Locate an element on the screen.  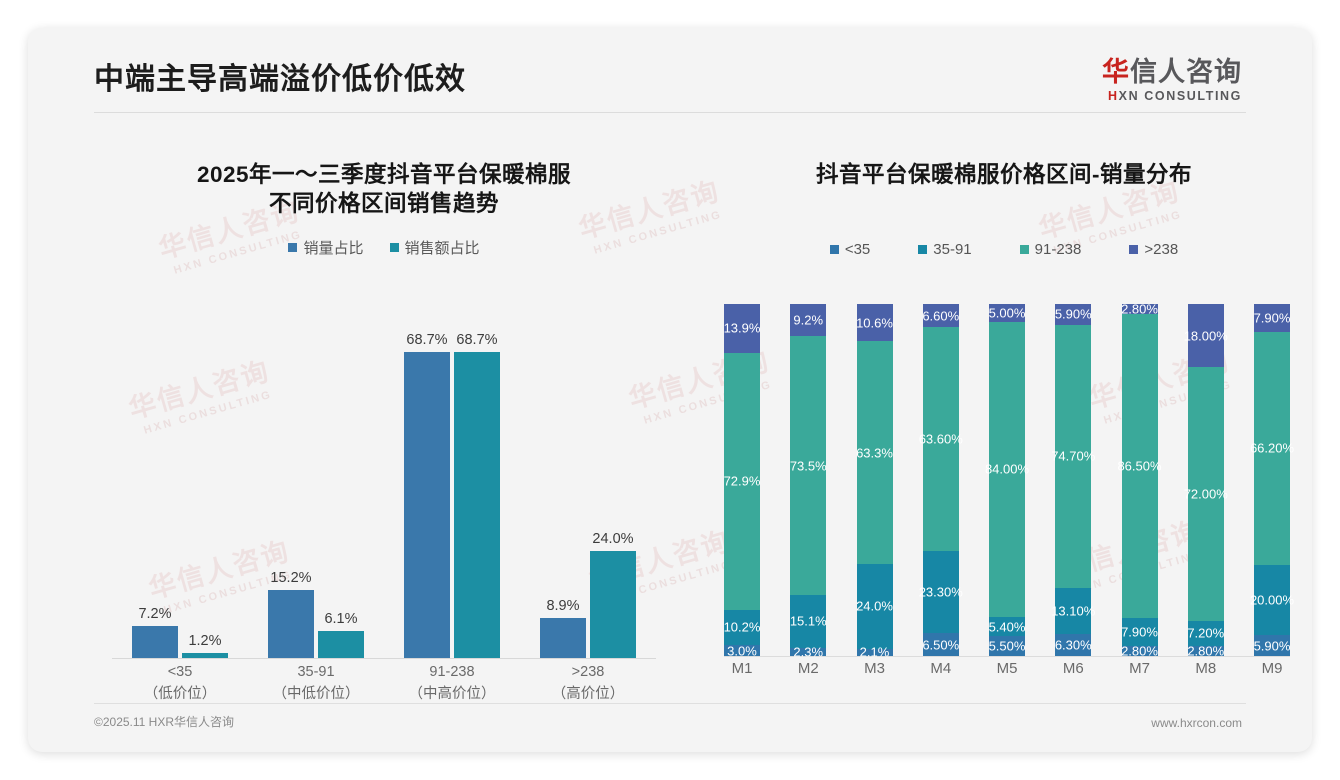
stacked-bar-column: 9.2% 73.5% 15.1% 2.3% is located at coordinates (808, 481).